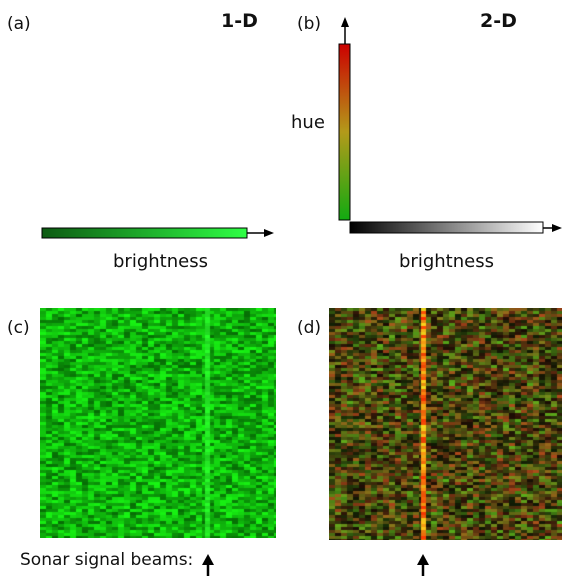  What do you see at coordinates (239, 21) in the screenshot?
I see `panel-a-title: 1-D` at bounding box center [239, 21].